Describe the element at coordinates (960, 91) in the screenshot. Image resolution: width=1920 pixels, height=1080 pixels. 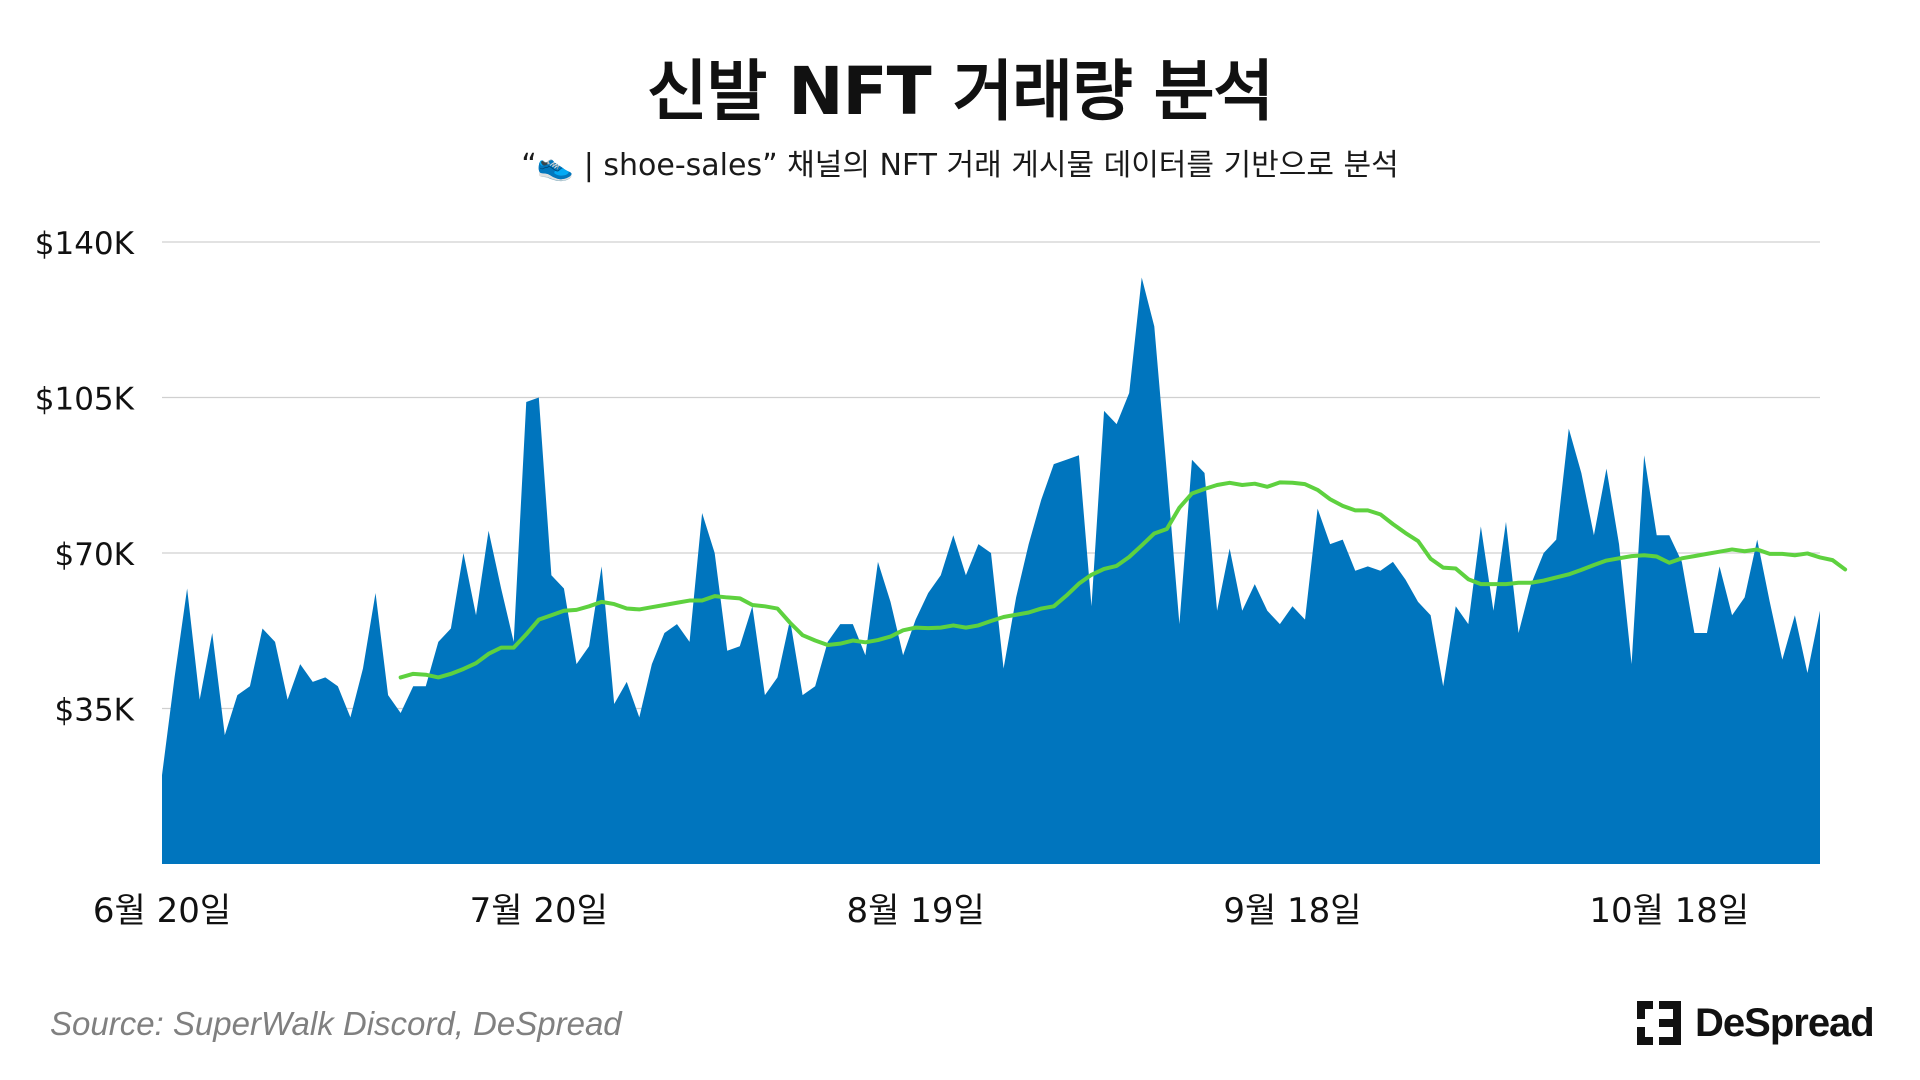
I see `chart-title: 신발 NFT 거래량 분석` at that location.